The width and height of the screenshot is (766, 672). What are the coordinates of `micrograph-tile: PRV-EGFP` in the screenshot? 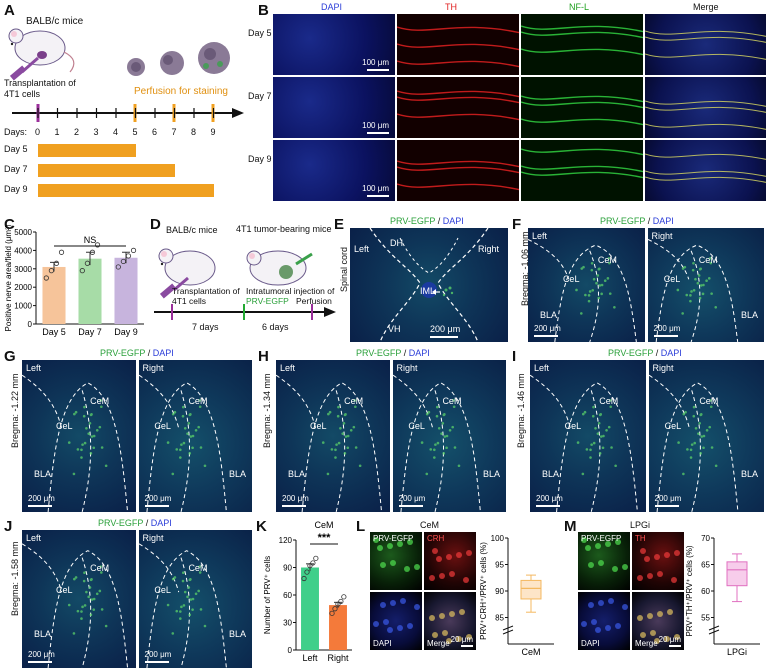 It's located at (604, 561).